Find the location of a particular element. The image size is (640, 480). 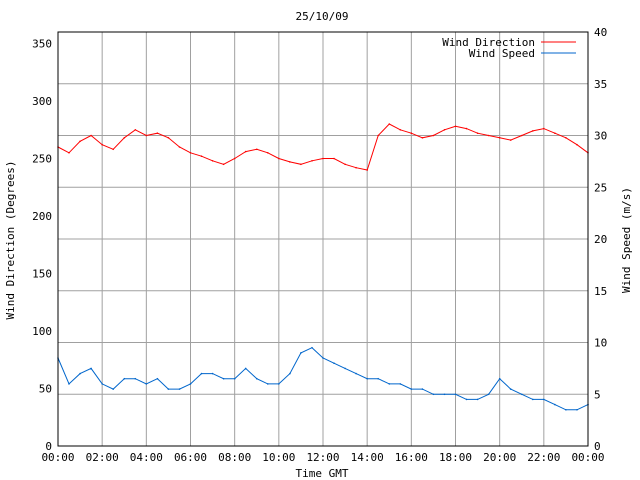

y-left-tick-label: 300 is located at coordinates (42, 101).